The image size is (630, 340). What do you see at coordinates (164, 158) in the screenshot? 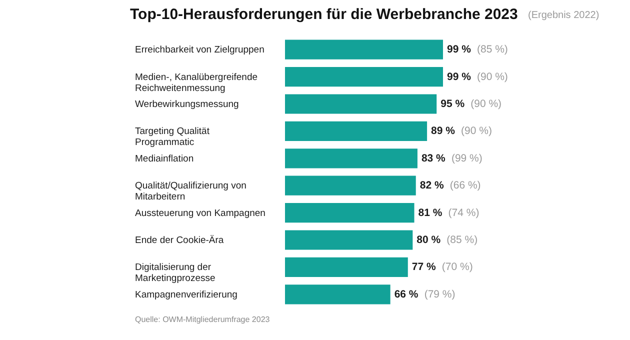
I see `y-tick-label: Mediainflation` at bounding box center [164, 158].